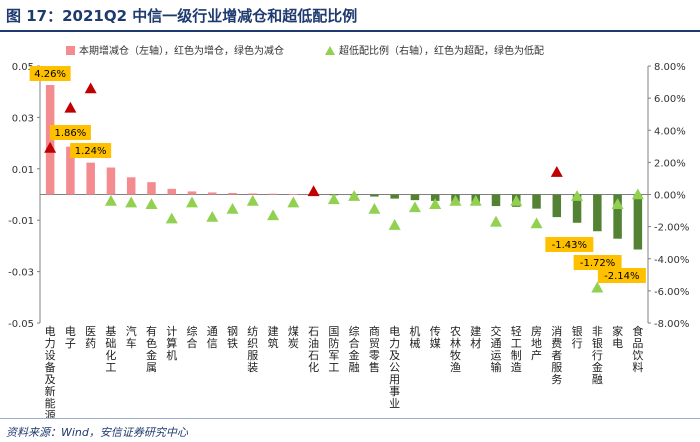 The width and height of the screenshot is (700, 442). I want to click on source-note: 资料来源：Wind，安信证券研究中心, so click(97, 432).